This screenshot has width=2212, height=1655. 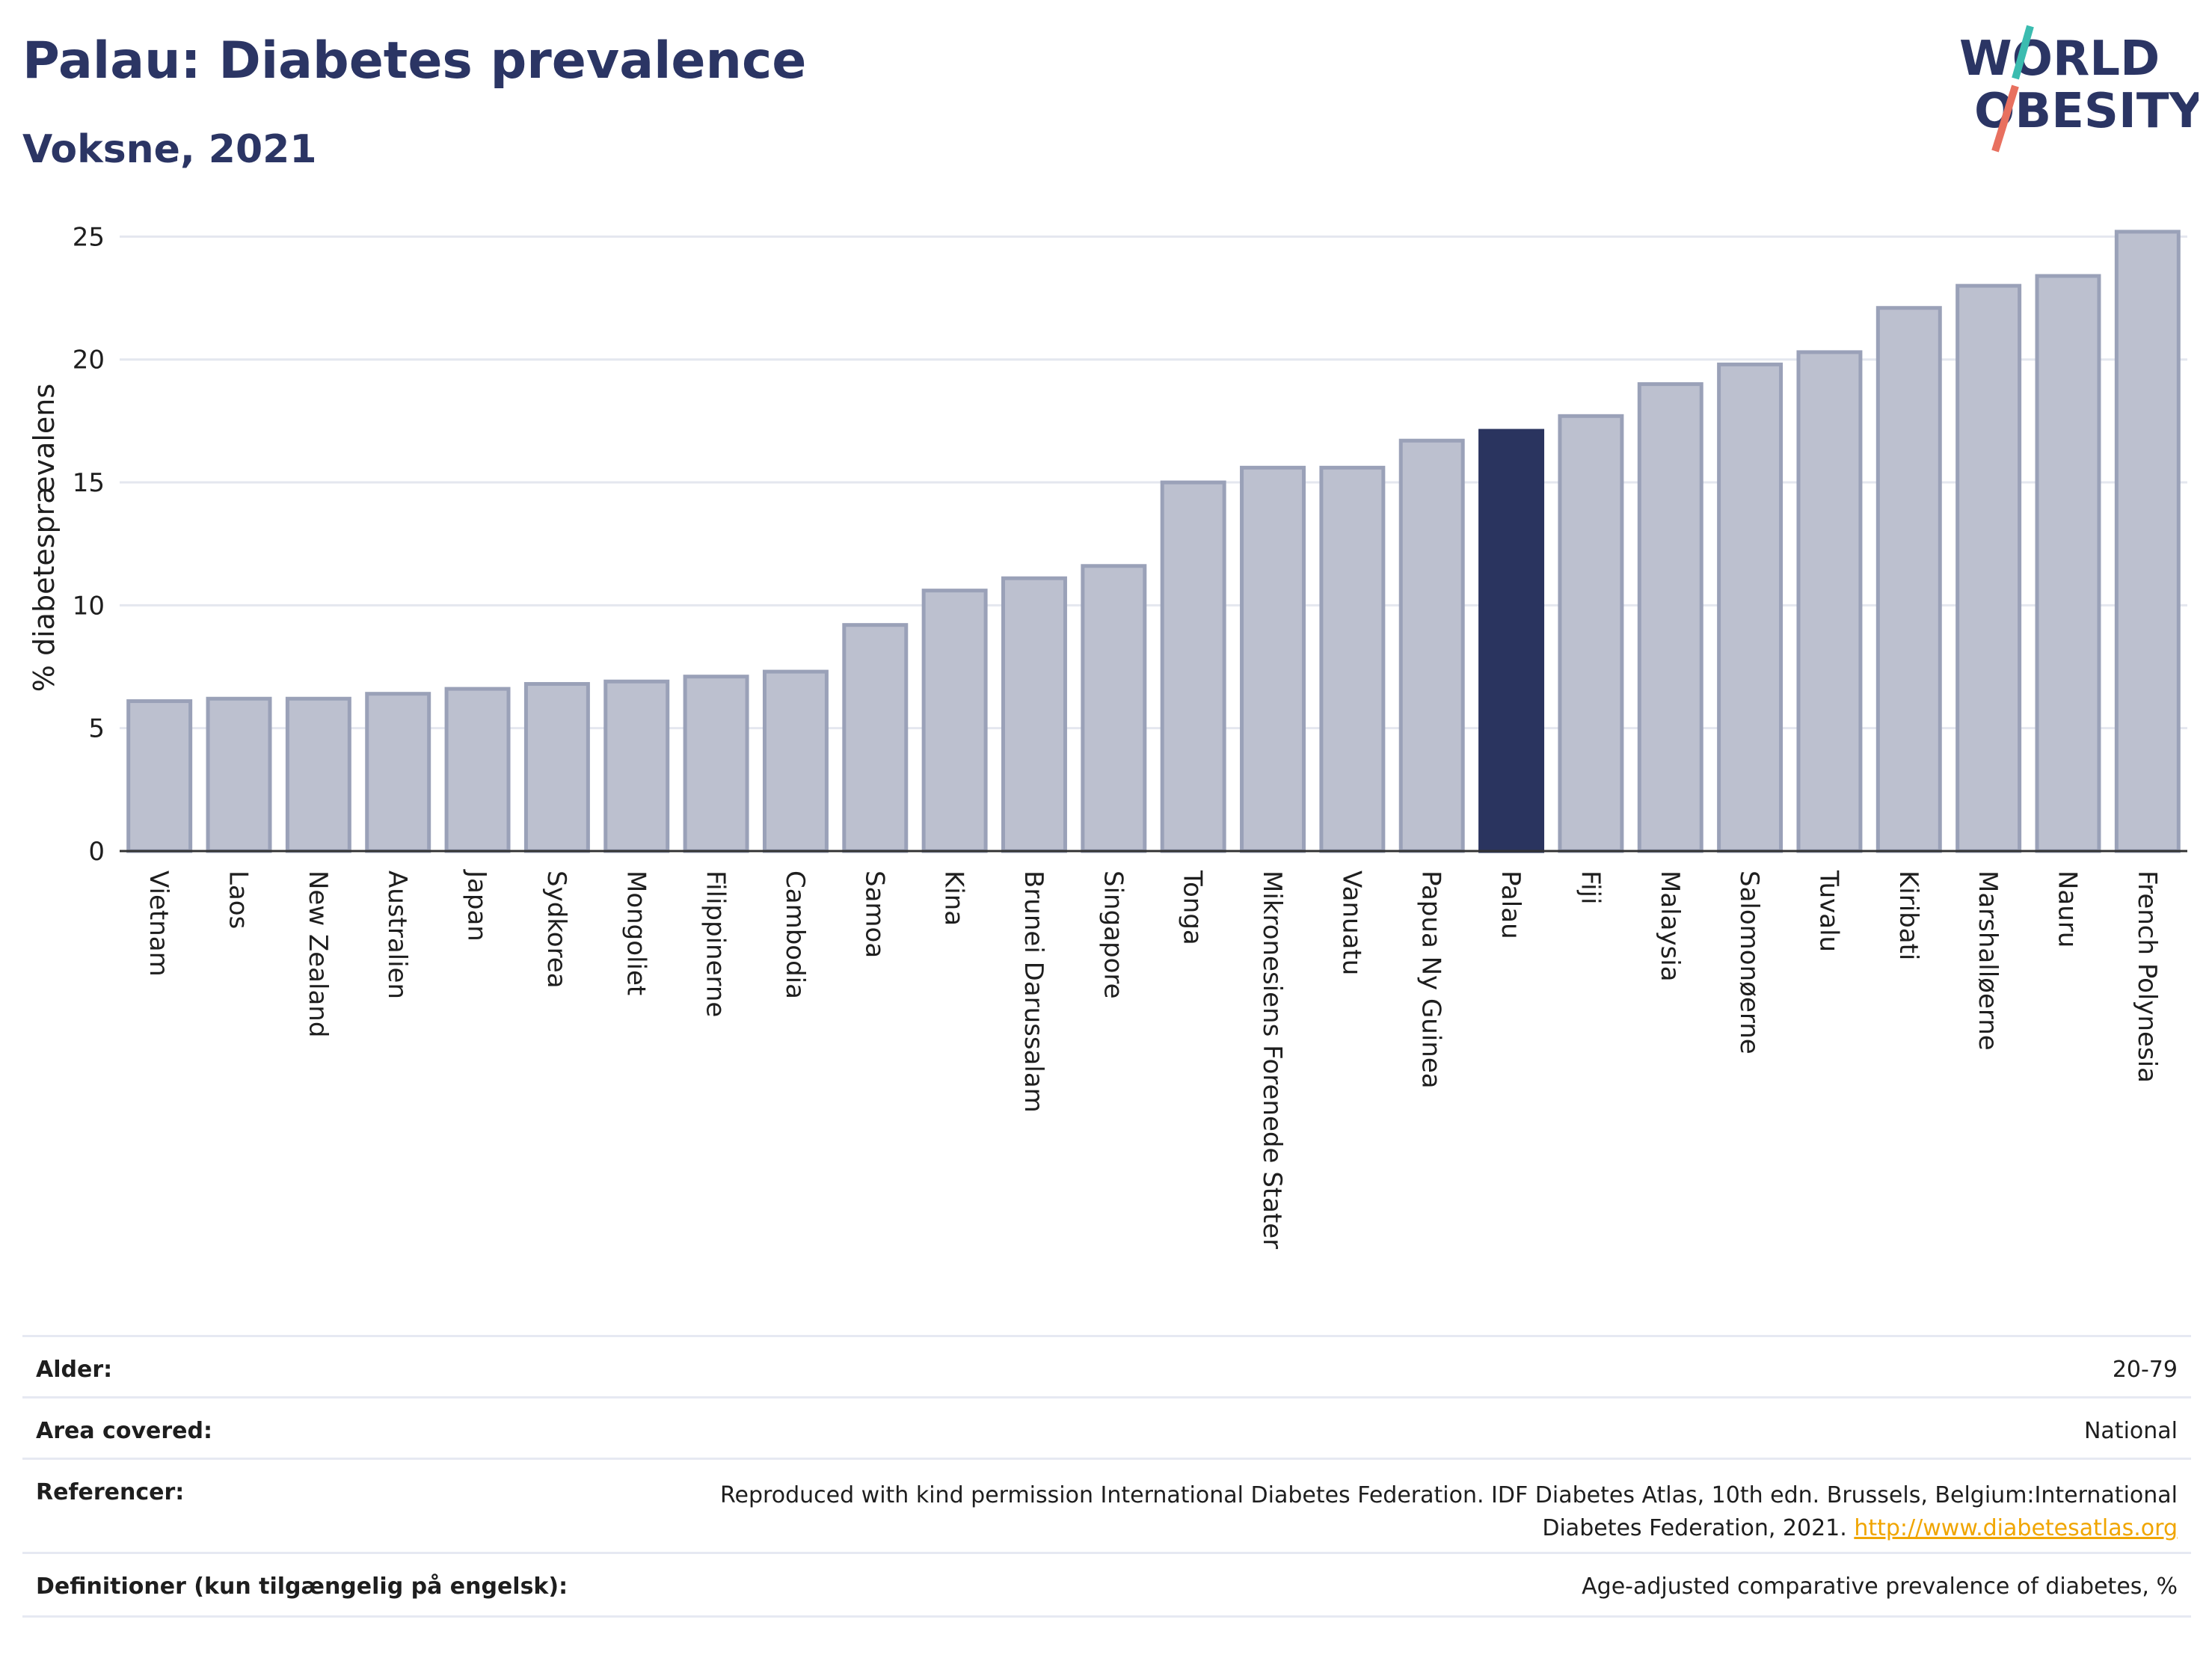 I want to click on bar-filippinerne, so click(x=716, y=764).